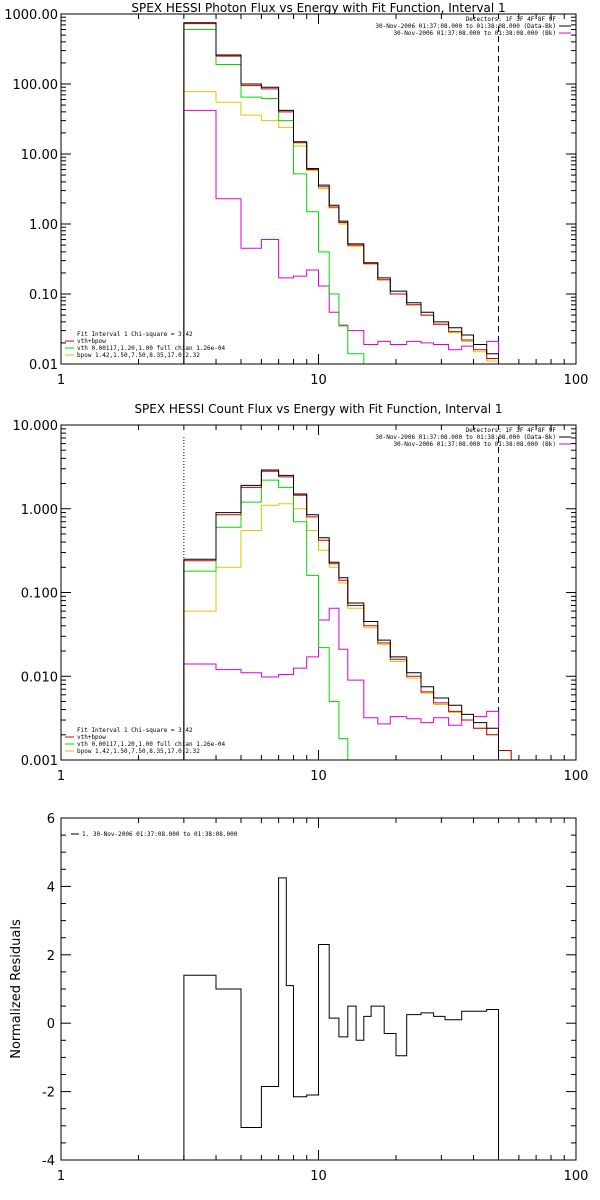 The height and width of the screenshot is (1200, 600). I want to click on series-total, so click(341, 193).